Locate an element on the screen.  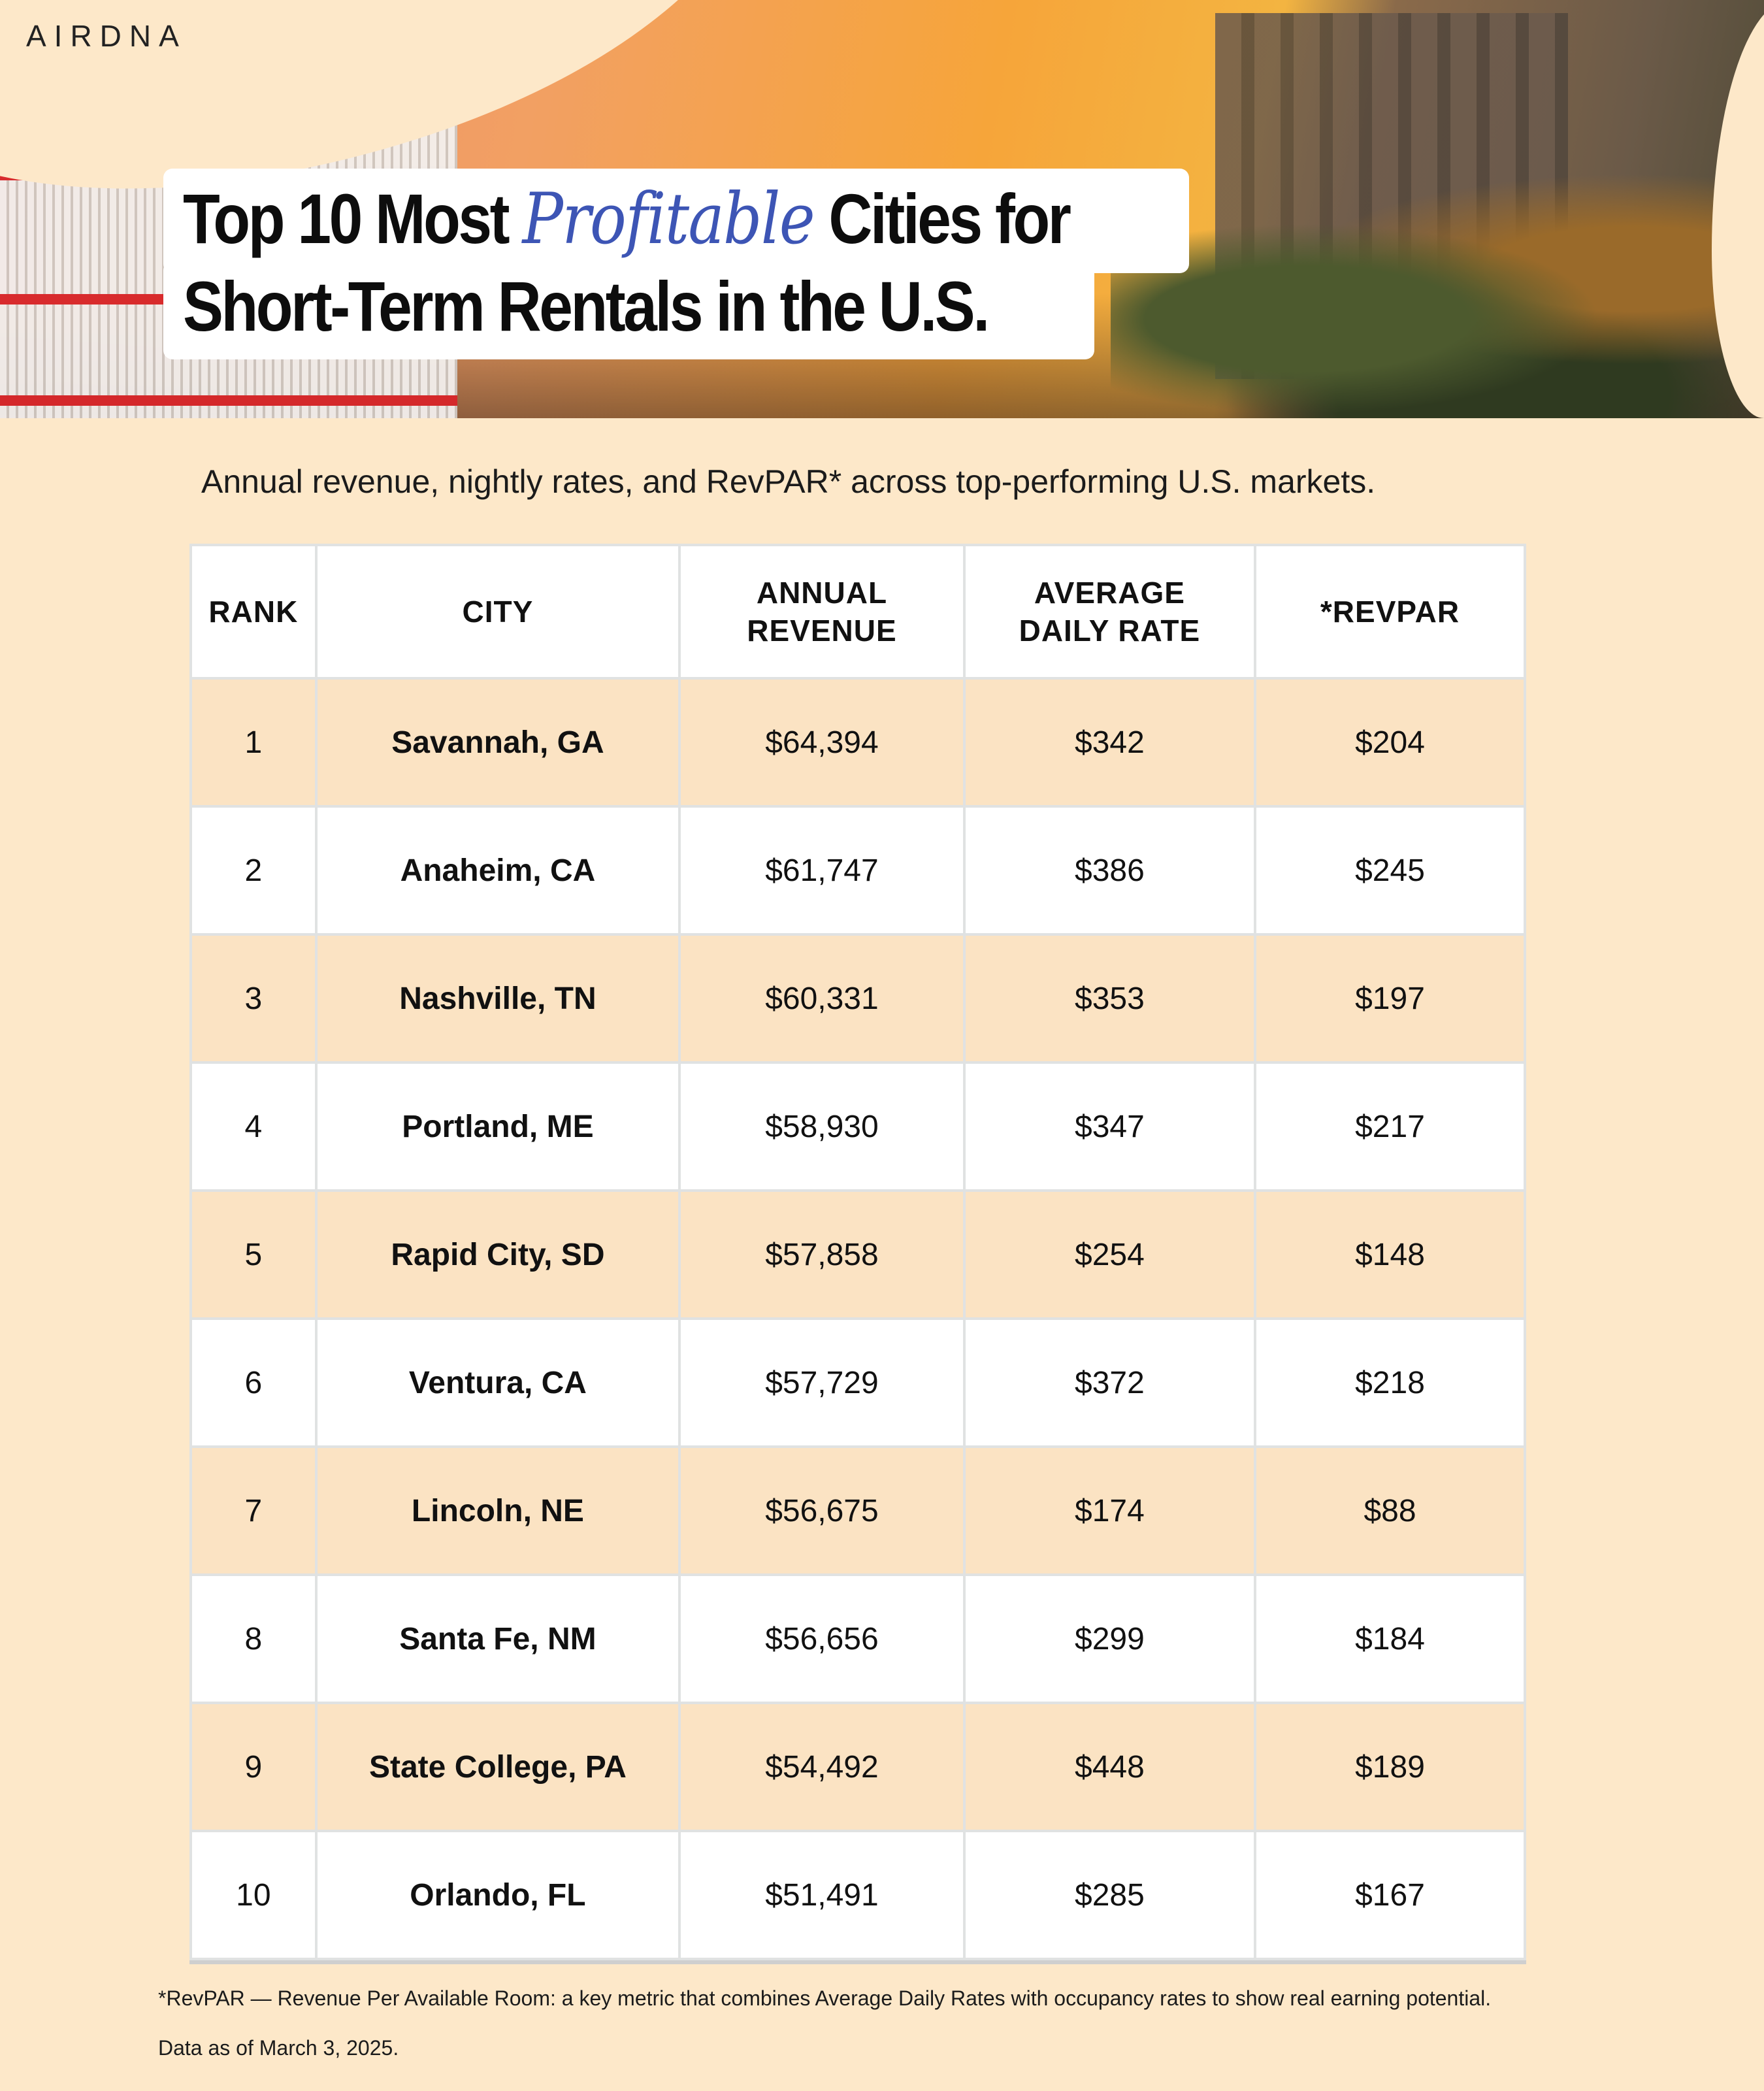
boat-stripe is located at coordinates (228, 400).